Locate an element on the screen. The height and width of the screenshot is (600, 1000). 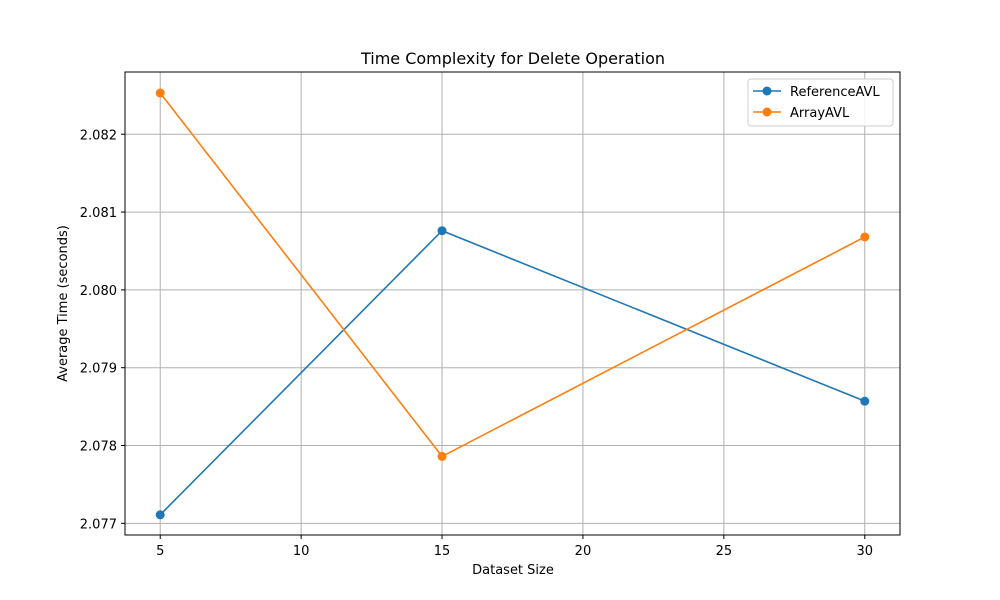
chart-title: Time Complexity for Delete Operation is located at coordinates (512, 58).